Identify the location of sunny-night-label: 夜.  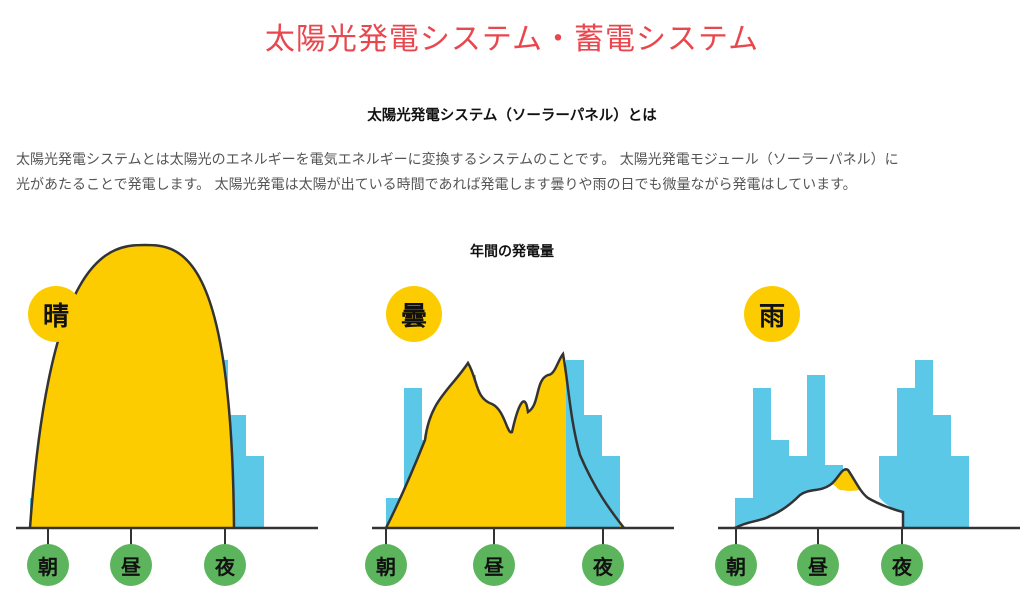
(225, 565).